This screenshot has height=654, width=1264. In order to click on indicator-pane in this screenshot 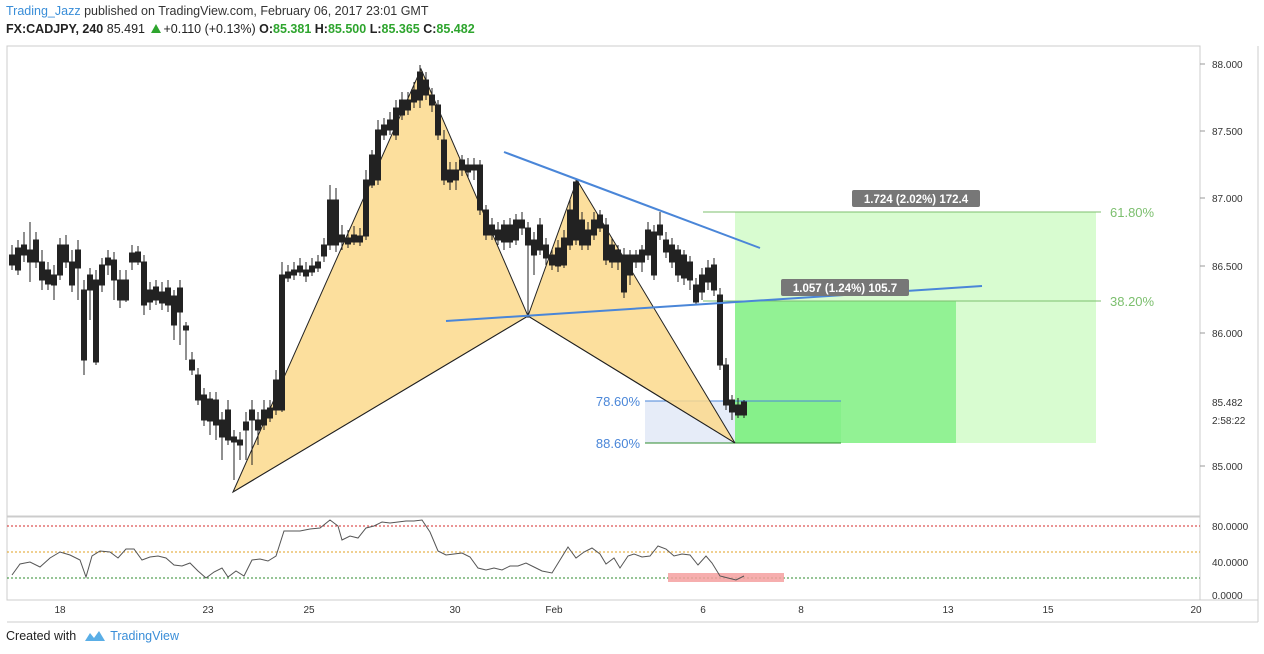, I will do `click(603, 558)`.